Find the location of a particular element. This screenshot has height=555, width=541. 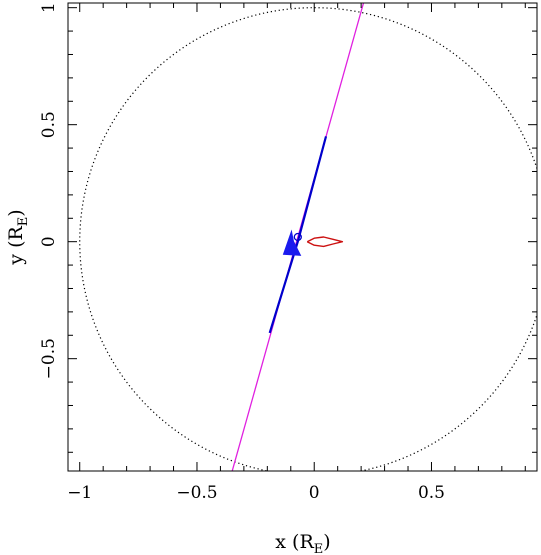

series-4-point is located at coordinates (297, 237).